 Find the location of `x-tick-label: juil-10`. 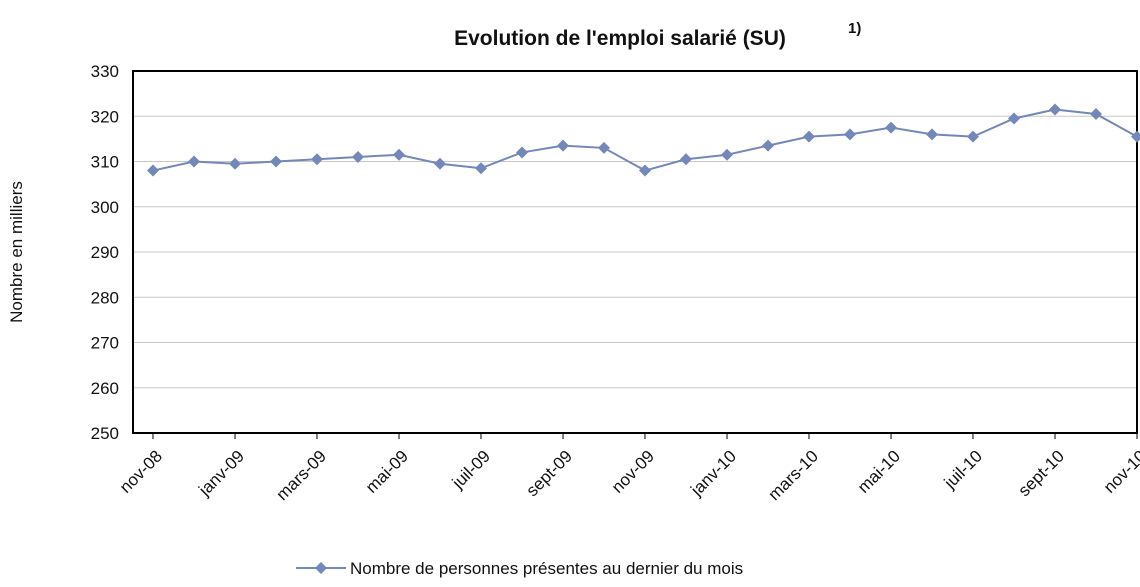

x-tick-label: juil-10 is located at coordinates (963, 470).